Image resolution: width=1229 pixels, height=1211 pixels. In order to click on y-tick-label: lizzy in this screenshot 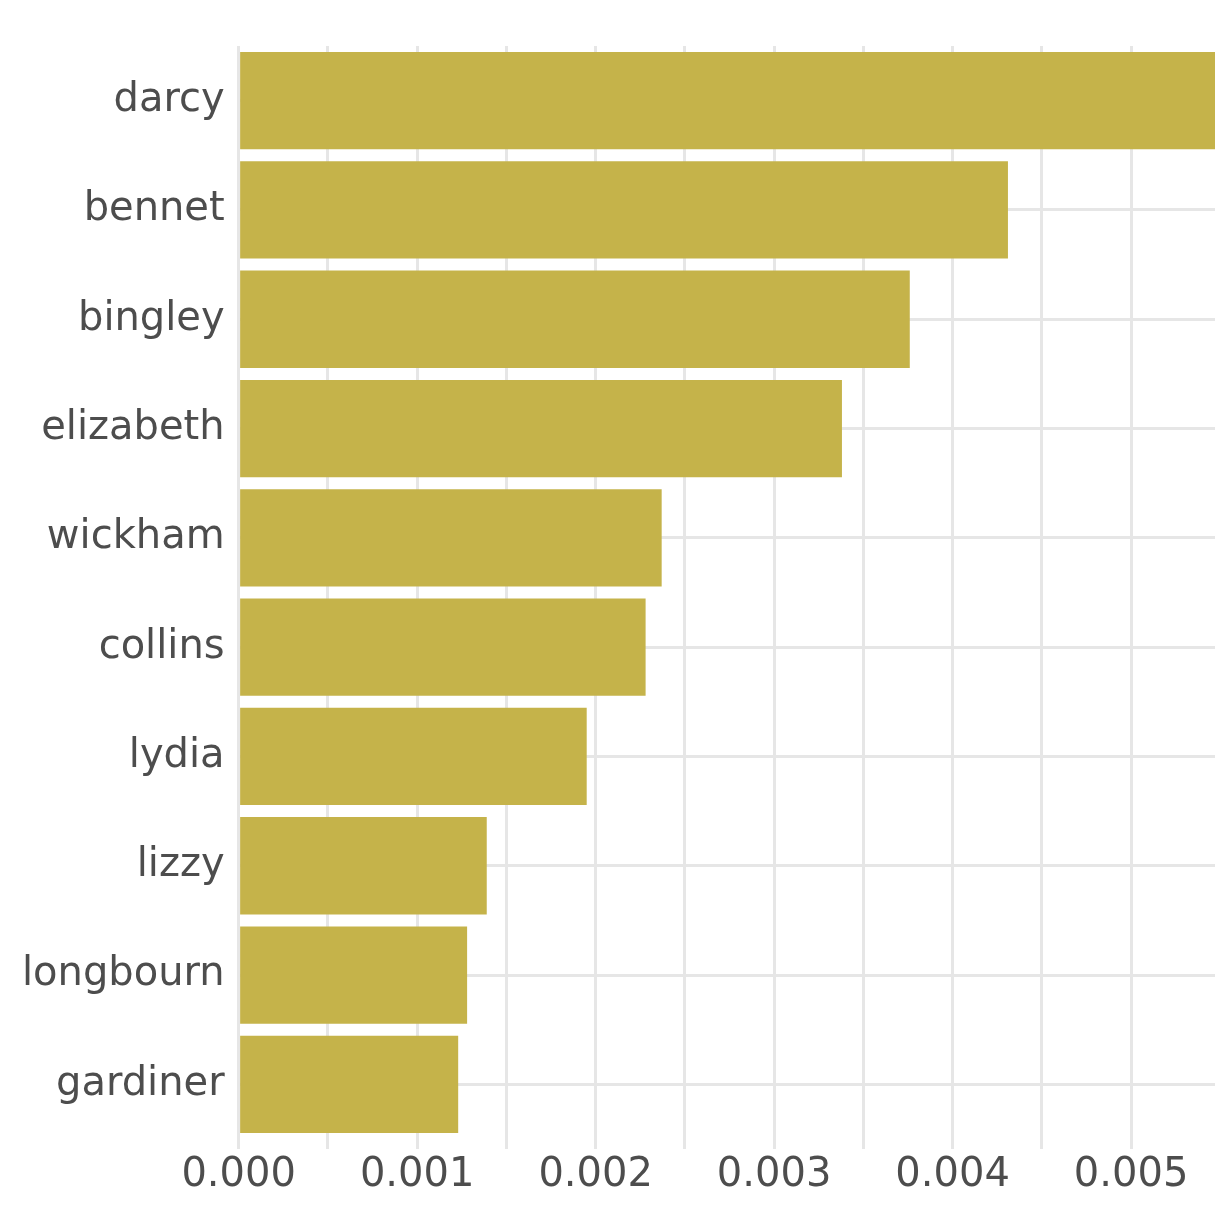, I will do `click(180, 862)`.